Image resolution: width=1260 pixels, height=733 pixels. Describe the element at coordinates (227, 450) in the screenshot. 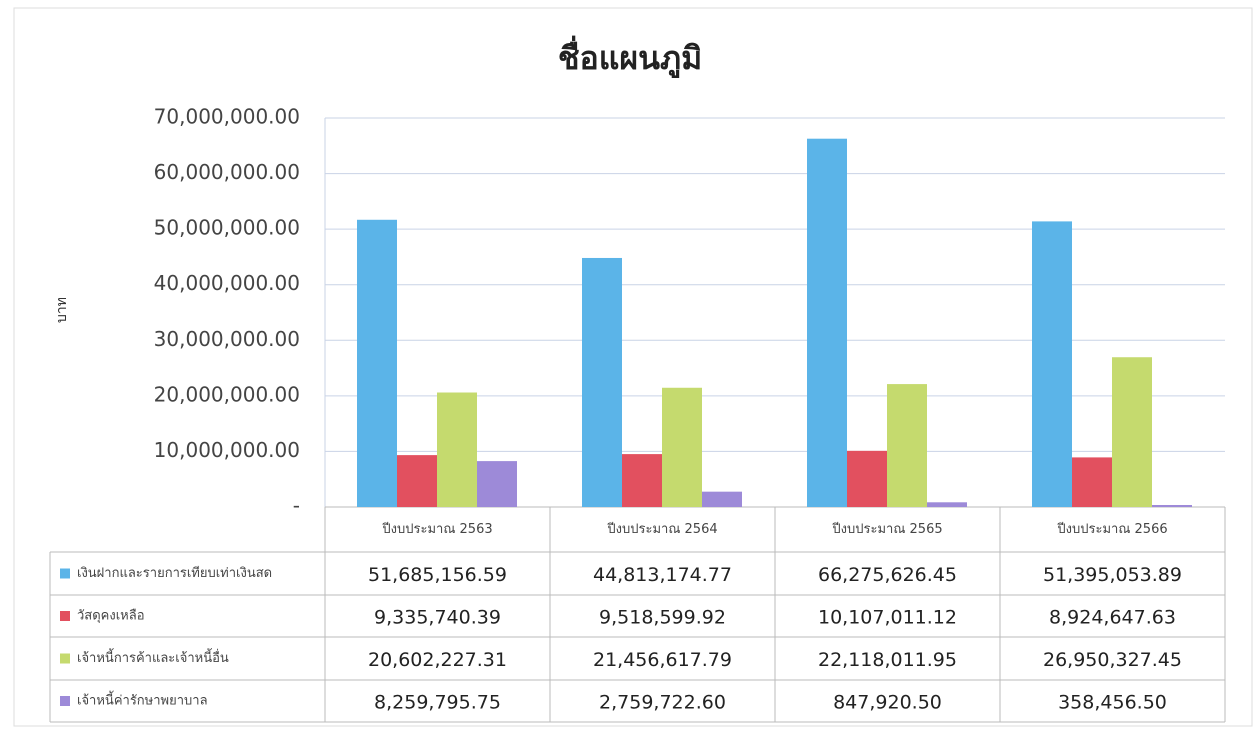

I see `y-tick-label: 10,000,000.00` at that location.